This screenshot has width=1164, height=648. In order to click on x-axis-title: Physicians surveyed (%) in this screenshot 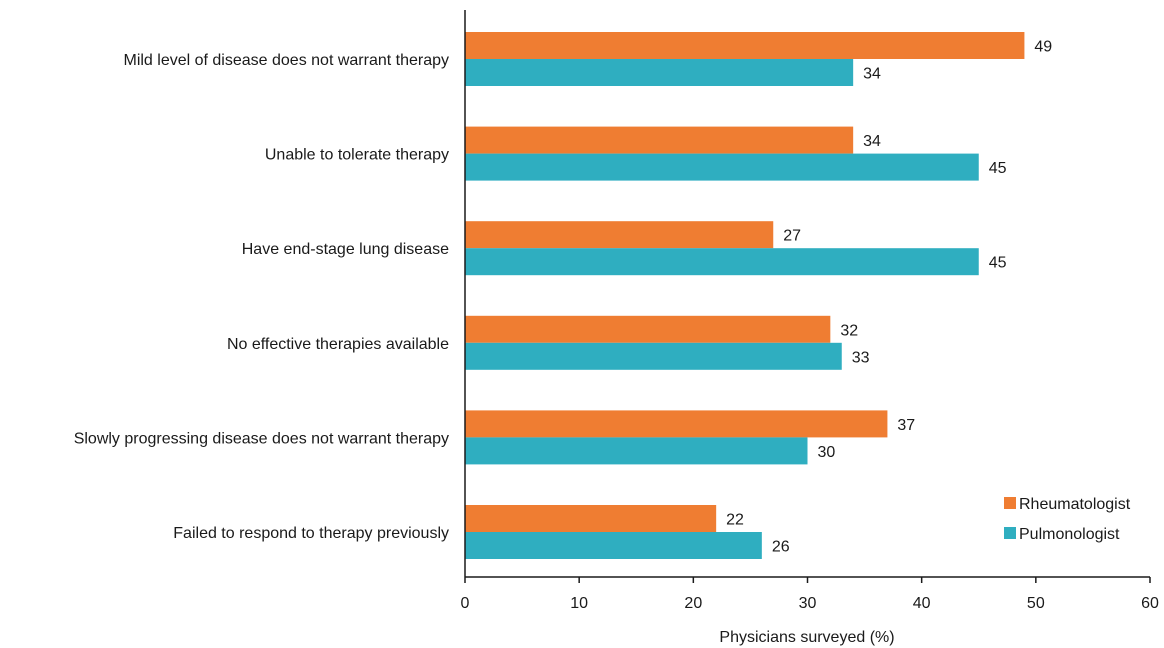, I will do `click(806, 637)`.